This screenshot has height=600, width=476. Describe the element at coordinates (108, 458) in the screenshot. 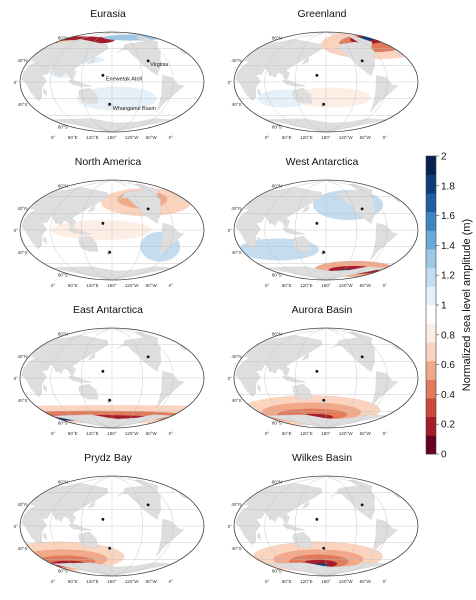

I see `panel-title: Prydz Bay` at that location.